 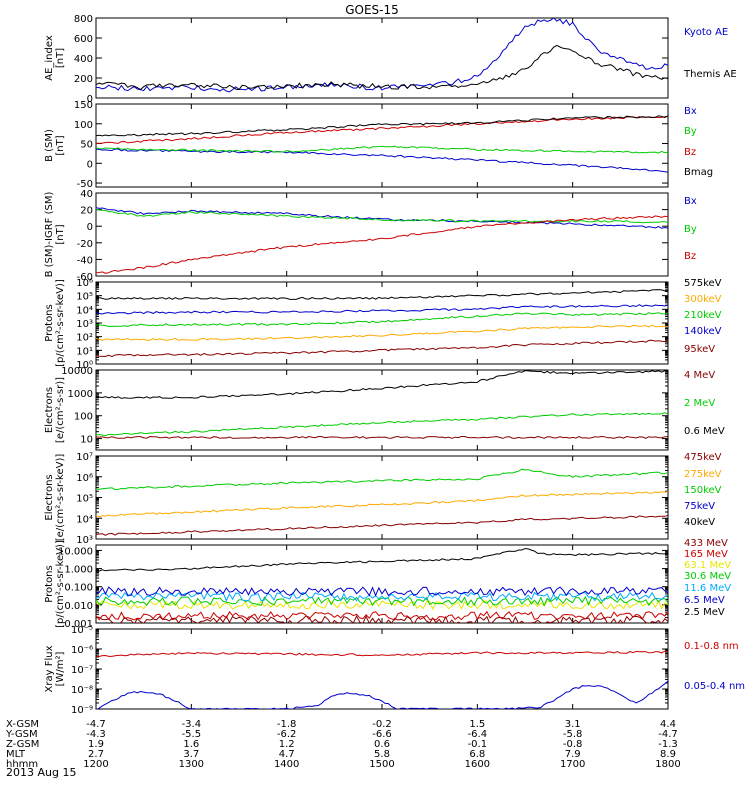 I want to click on x-axis-value: -0.8, so click(x=573, y=744).